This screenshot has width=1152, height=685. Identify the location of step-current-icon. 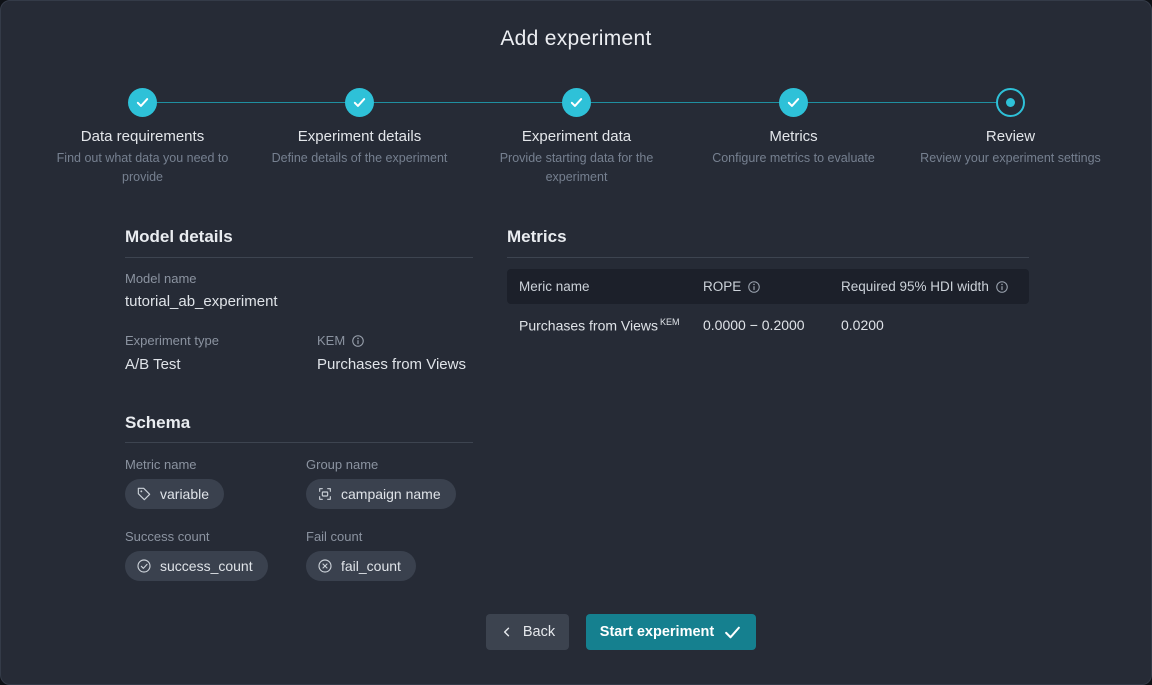
(1010, 102).